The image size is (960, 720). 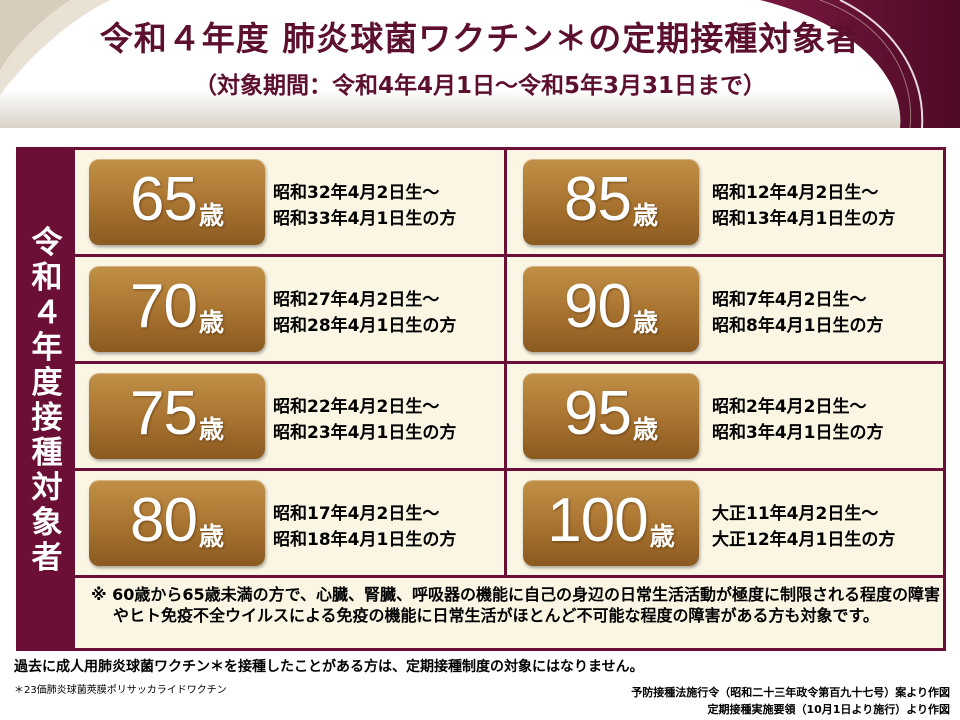 I want to click on age-cell-80: 80 歳 昭和17年4月2日生～ 昭和18年4月1日生の方, so click(x=291, y=524).